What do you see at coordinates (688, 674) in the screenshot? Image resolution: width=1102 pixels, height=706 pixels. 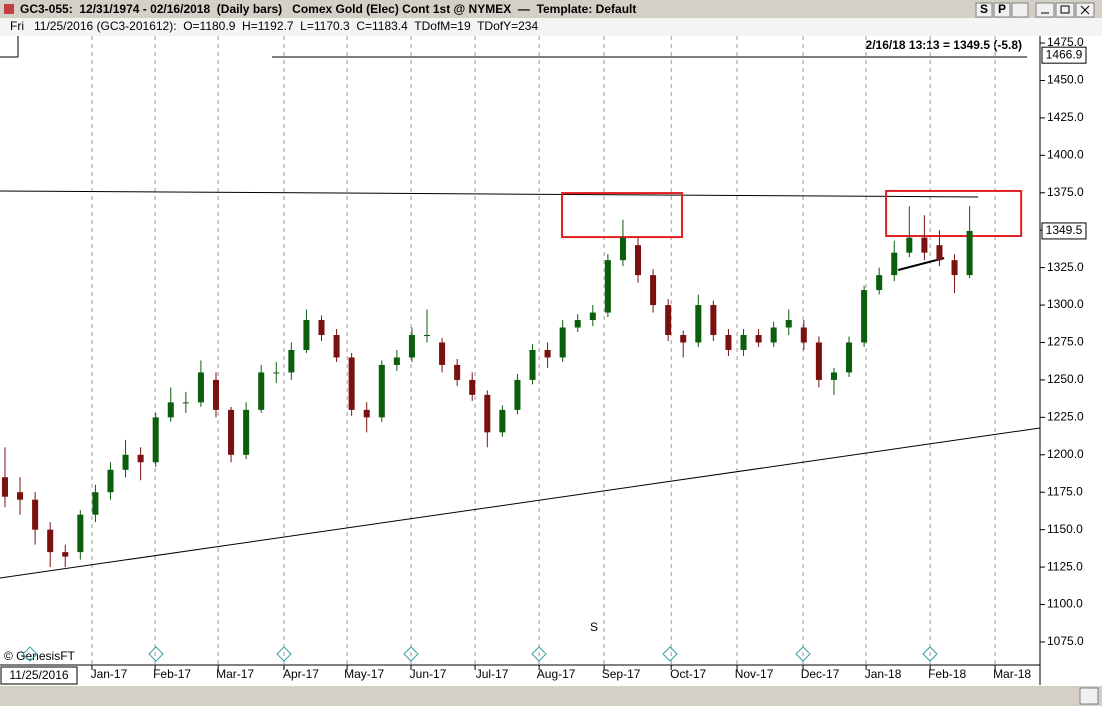 I see `x-tick-label: Oct-17` at bounding box center [688, 674].